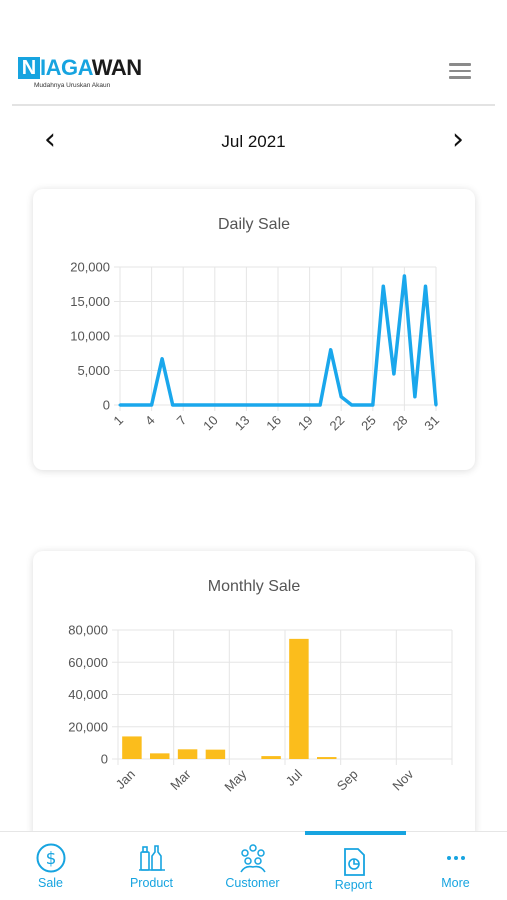  I want to click on x-tick-label: 28, so click(400, 423).